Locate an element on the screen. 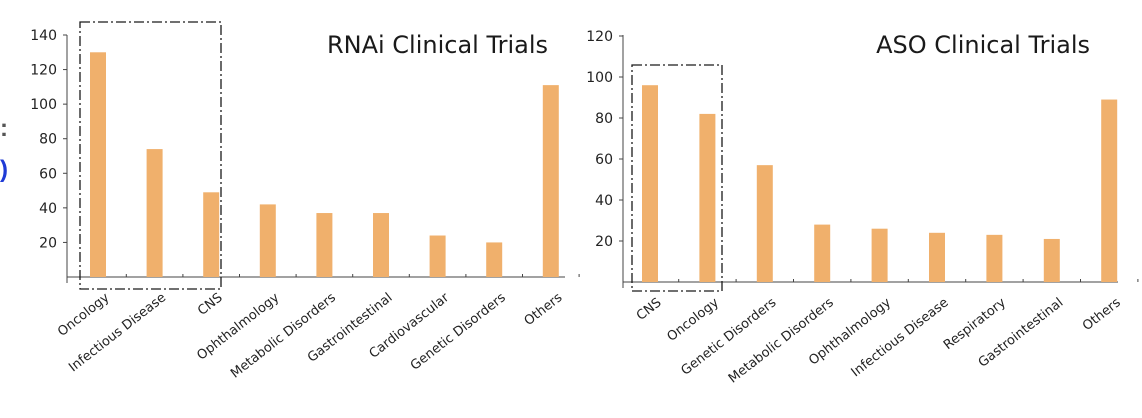  x-tick-label-others: Others is located at coordinates (1102, 314).